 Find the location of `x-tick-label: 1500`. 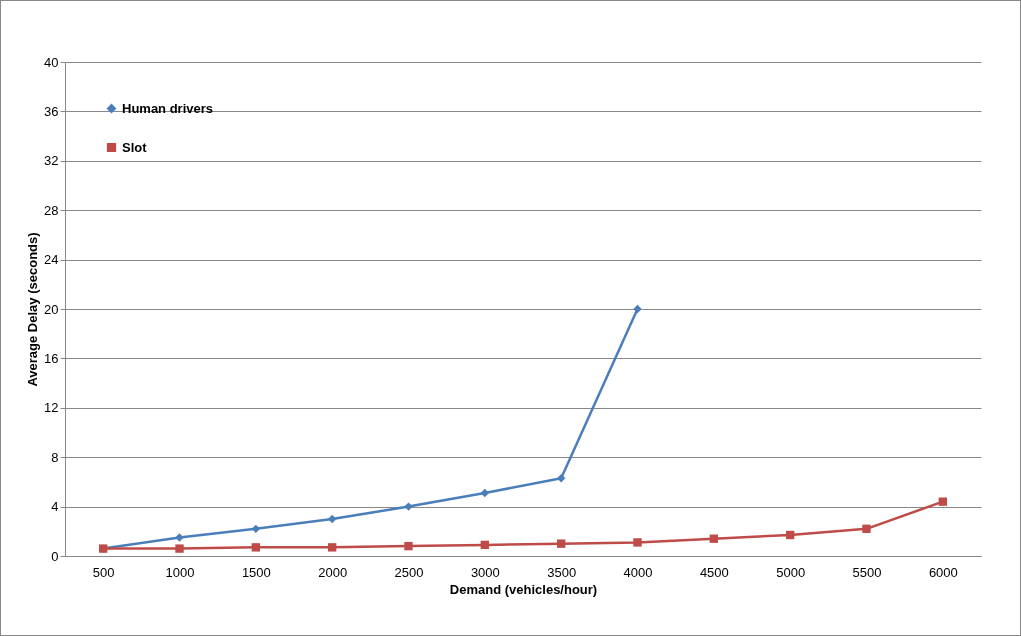

x-tick-label: 1500 is located at coordinates (256, 572).